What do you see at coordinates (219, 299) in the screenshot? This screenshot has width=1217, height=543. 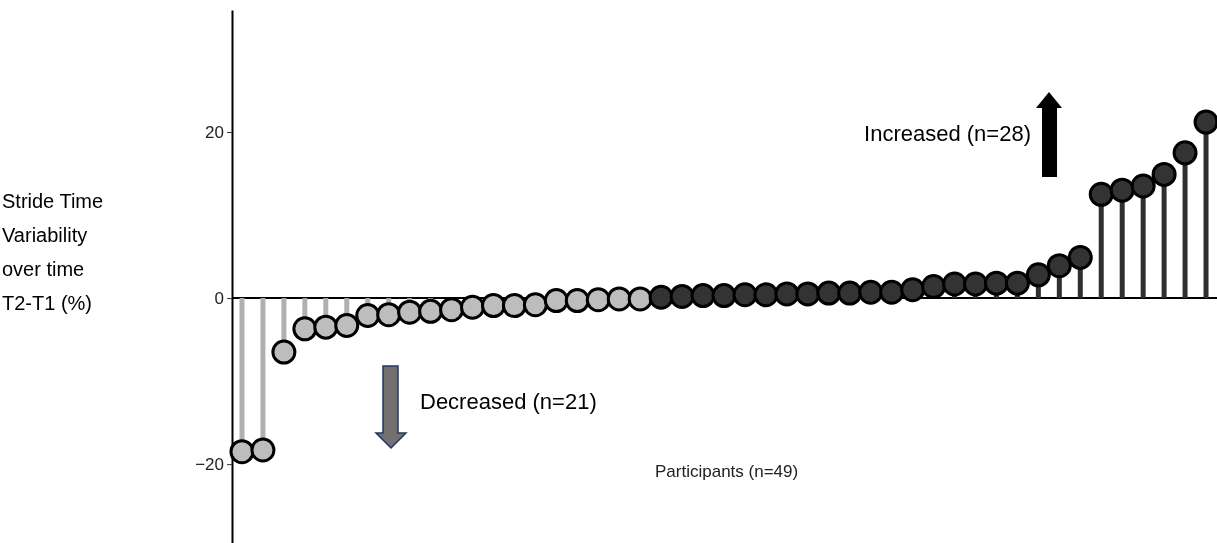 I see `y-tick-label: 0` at bounding box center [219, 299].